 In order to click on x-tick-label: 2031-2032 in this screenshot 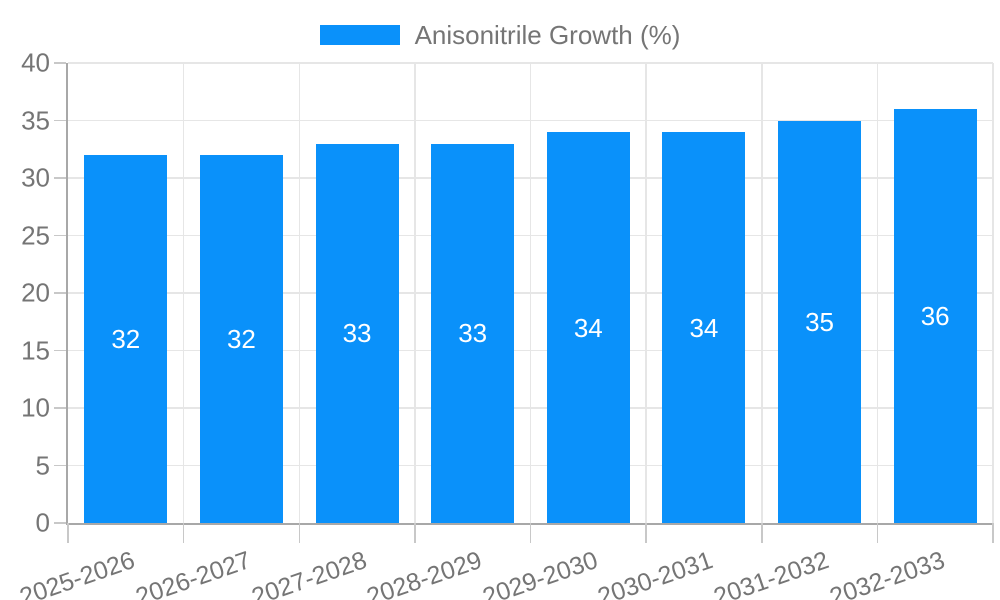, I will do `click(771, 573)`.